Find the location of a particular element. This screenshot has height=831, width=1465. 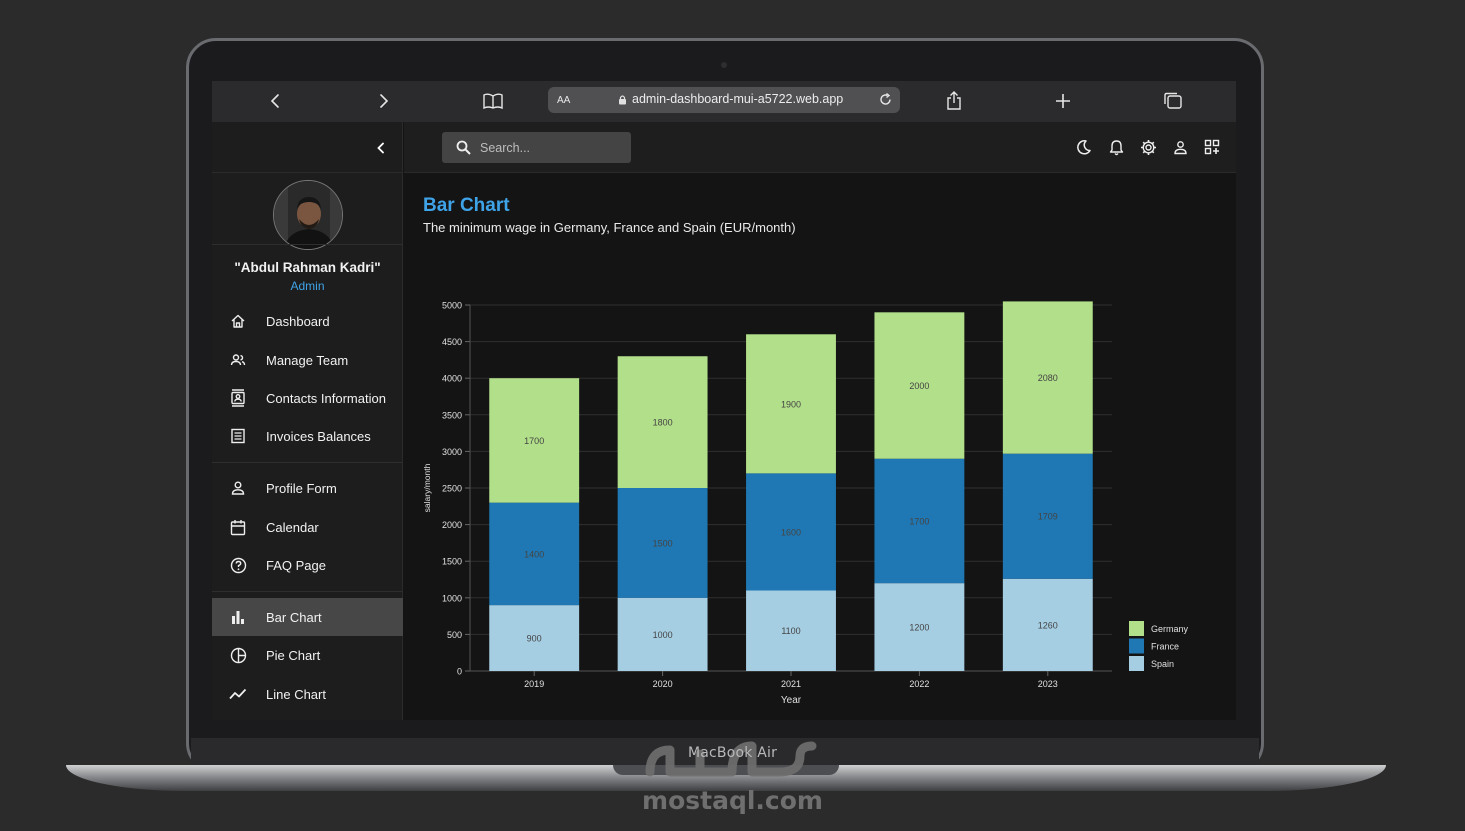

settings-button is located at coordinates (1148, 147).